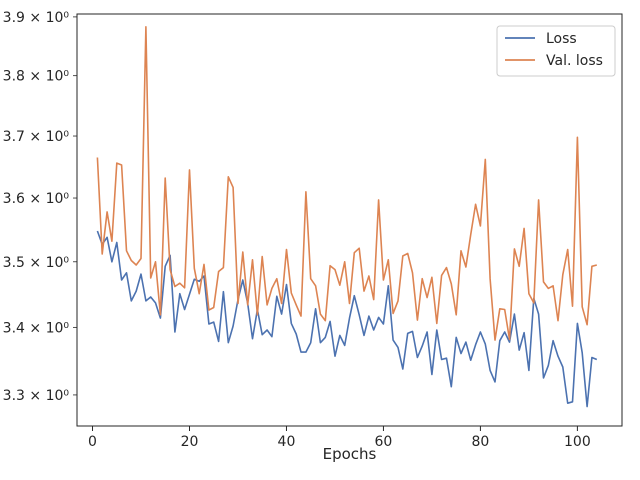 The image size is (640, 480). I want to click on legend: Loss Val. loss, so click(556, 51).